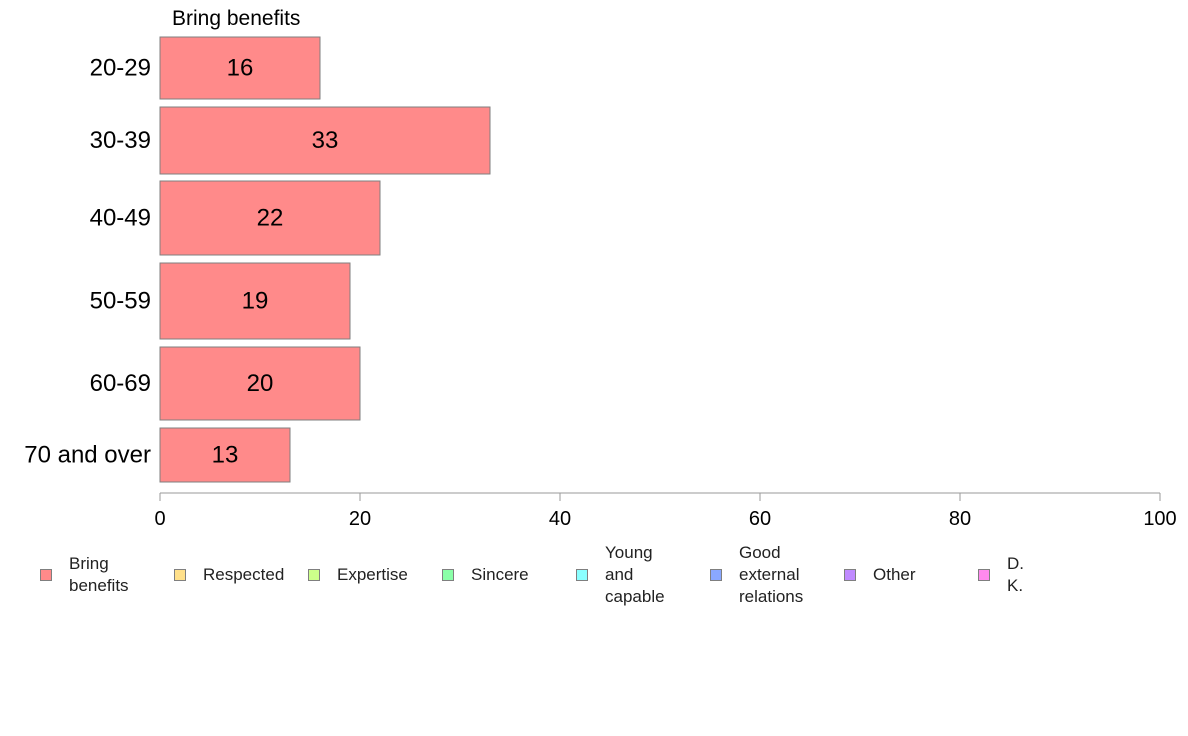 The image size is (1188, 736). I want to click on x-tick-label: 40, so click(560, 519).